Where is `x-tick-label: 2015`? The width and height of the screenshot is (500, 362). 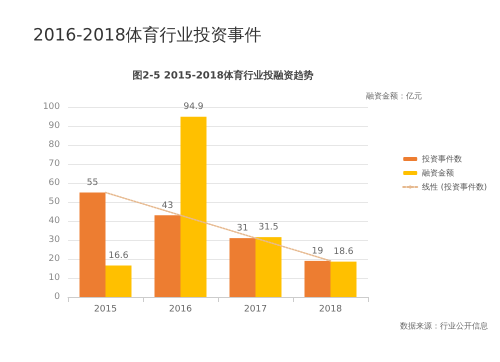
x-tick-label: 2015 is located at coordinates (105, 309).